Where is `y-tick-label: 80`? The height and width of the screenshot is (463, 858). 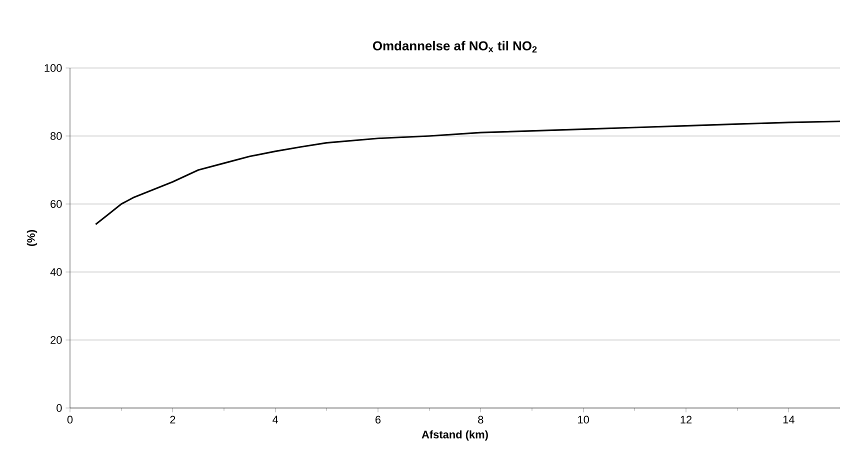
y-tick-label: 80 is located at coordinates (56, 136).